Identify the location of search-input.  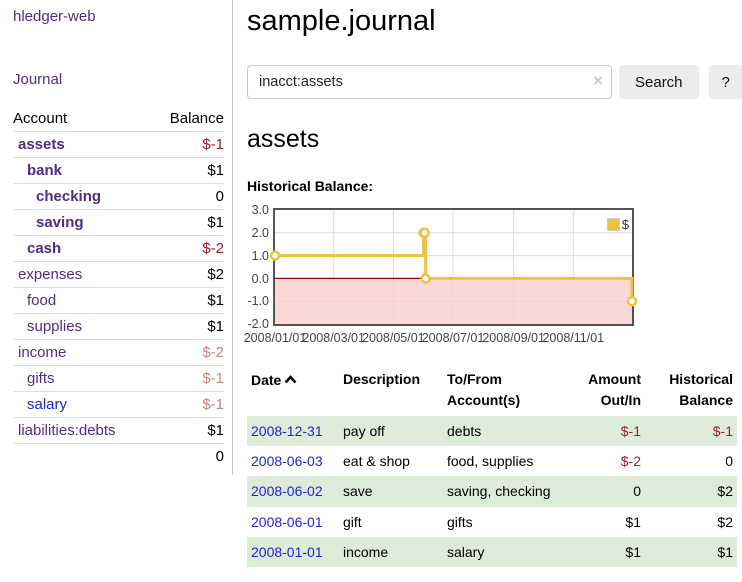
(429, 82).